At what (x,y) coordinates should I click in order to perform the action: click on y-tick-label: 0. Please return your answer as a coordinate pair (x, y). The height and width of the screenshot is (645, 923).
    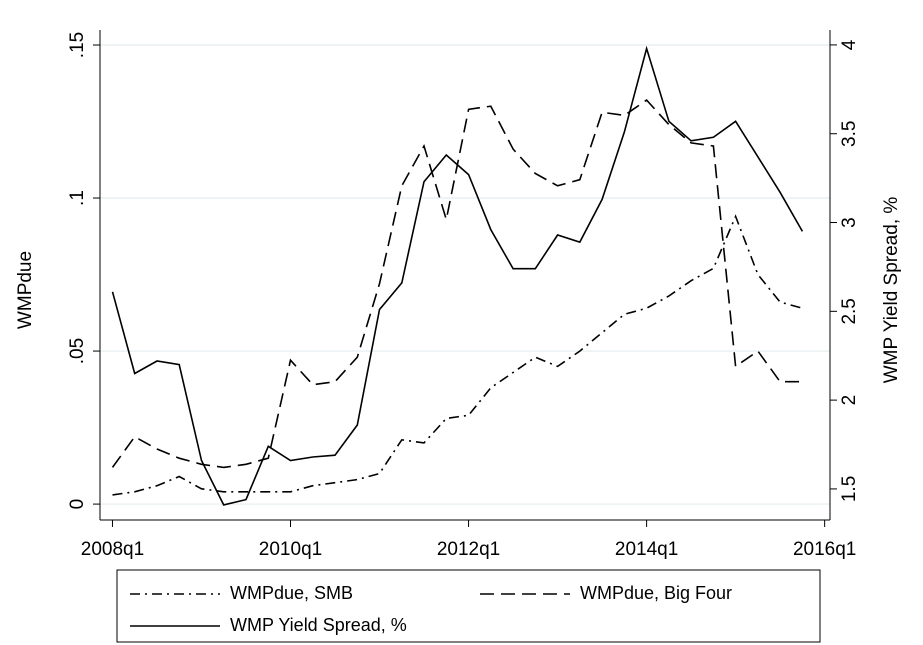
    Looking at the image, I should click on (77, 504).